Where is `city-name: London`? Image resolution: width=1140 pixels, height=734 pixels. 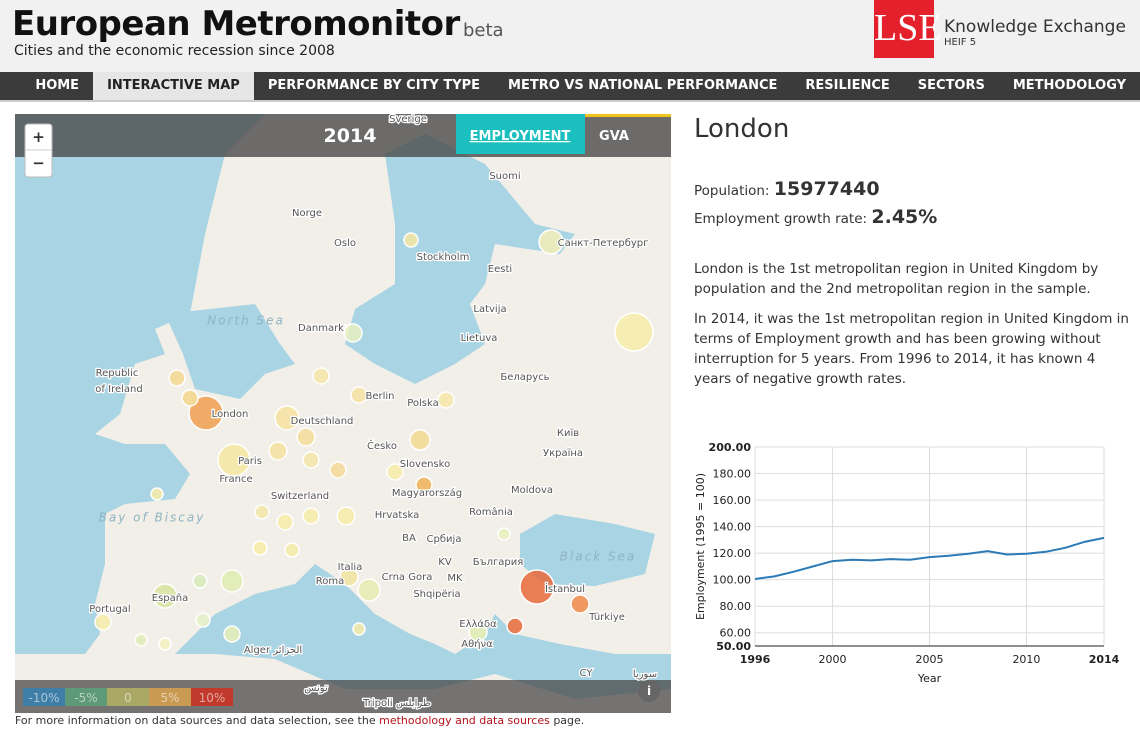
city-name: London is located at coordinates (742, 129).